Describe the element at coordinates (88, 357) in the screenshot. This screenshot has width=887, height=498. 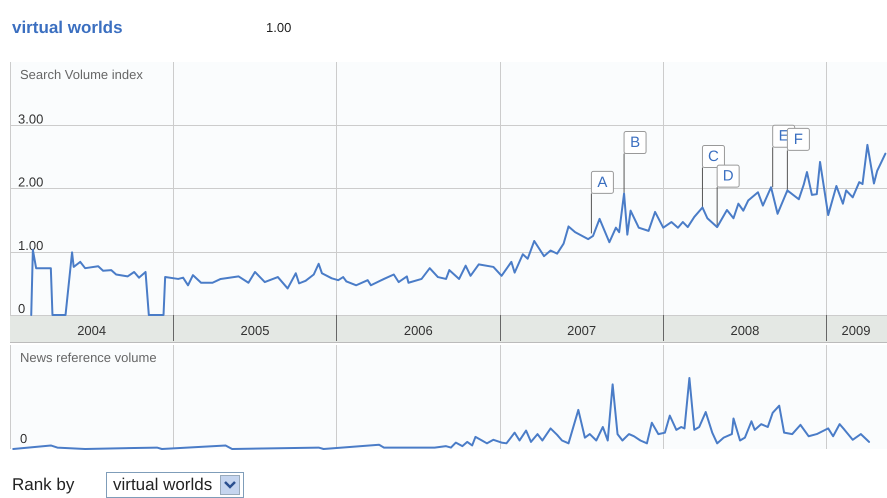
I see `y-axis-title: News reference volume` at that location.